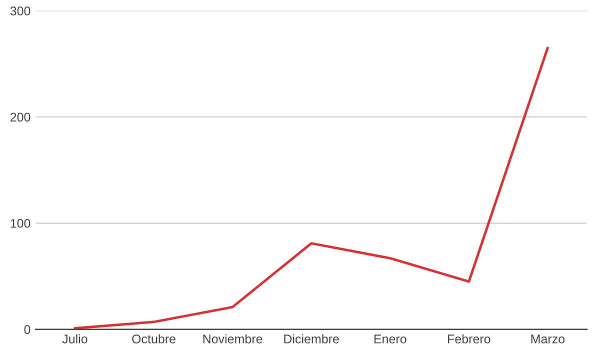 The height and width of the screenshot is (358, 593). What do you see at coordinates (20, 11) in the screenshot?
I see `y-tick-label: 300` at bounding box center [20, 11].